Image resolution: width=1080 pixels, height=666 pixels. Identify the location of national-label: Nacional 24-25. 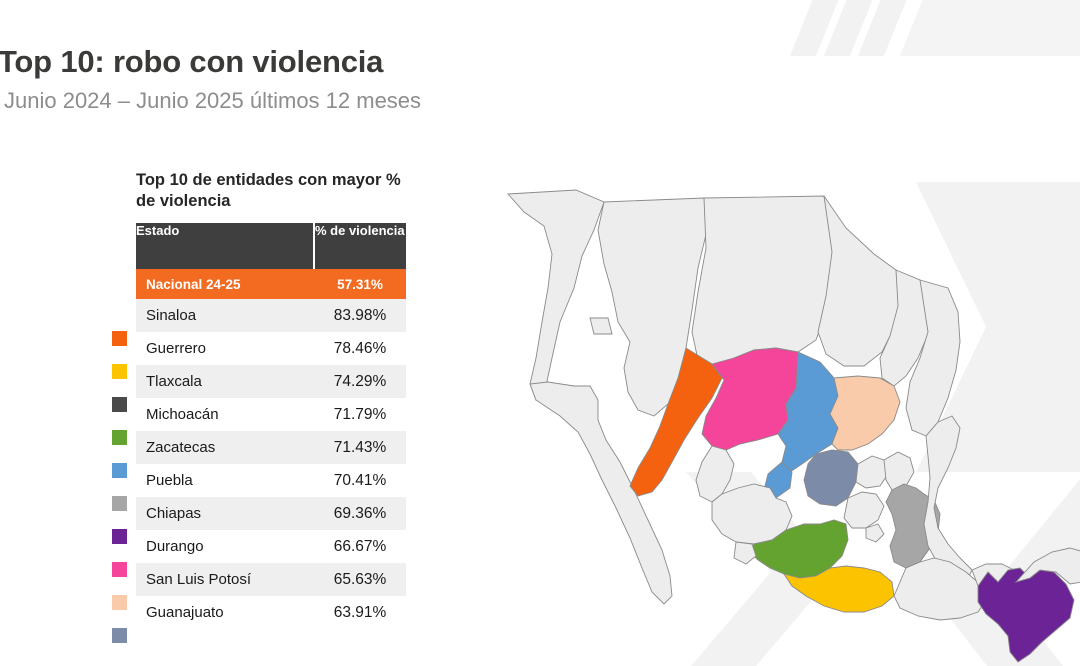
(225, 284).